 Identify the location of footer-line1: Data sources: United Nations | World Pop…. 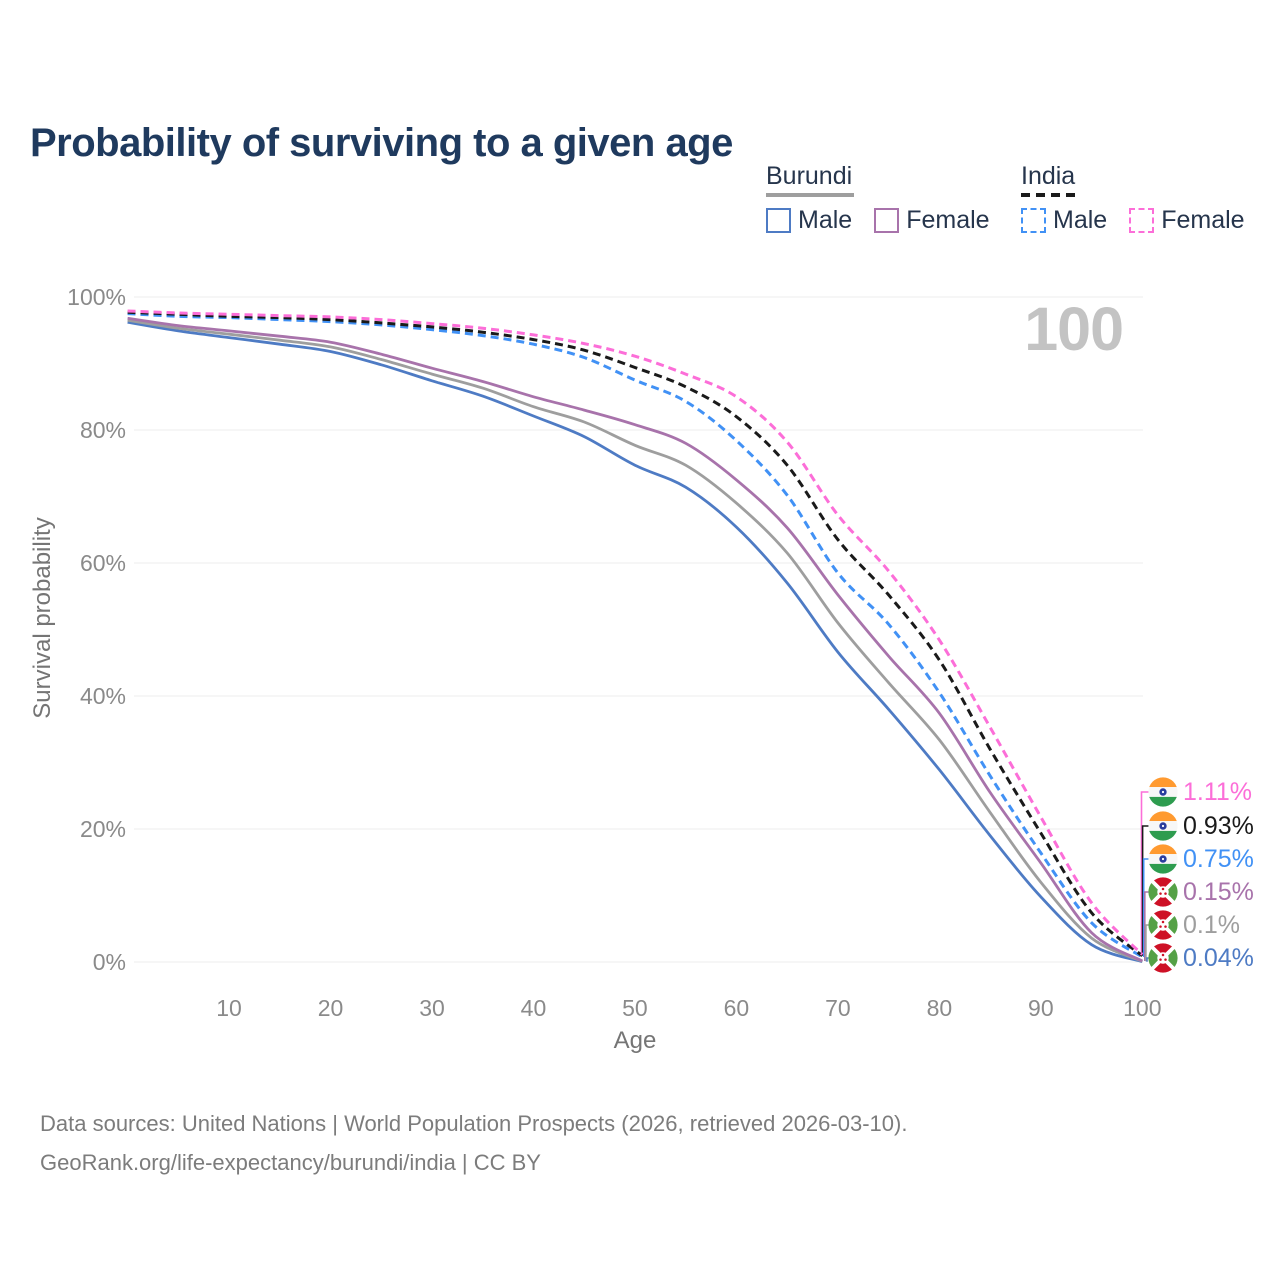
(474, 1123).